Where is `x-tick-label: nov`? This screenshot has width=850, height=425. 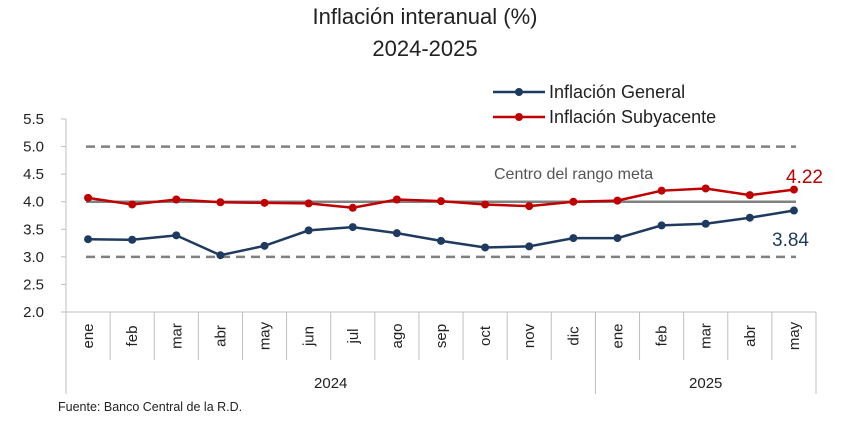 x-tick-label: nov is located at coordinates (529, 335).